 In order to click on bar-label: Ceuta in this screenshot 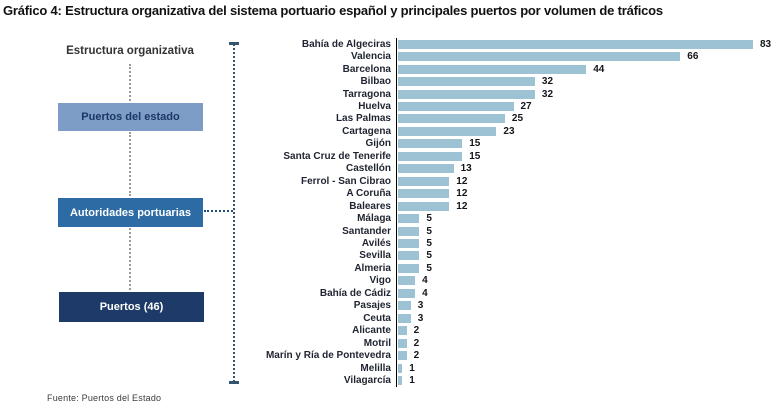, I will do `click(377, 318)`.